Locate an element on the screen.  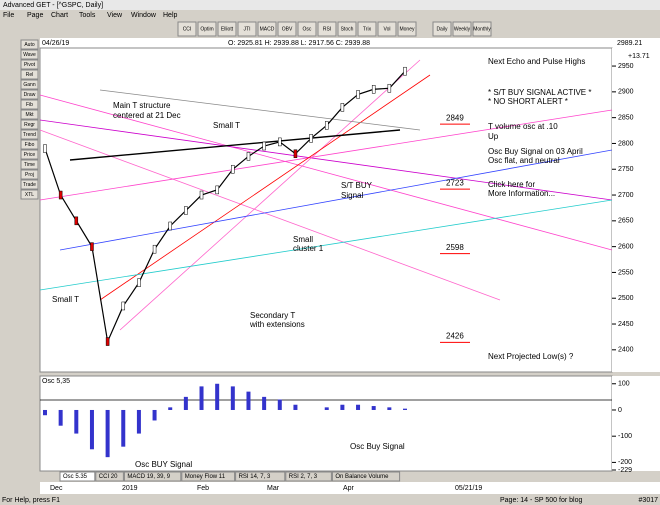
toolbar-label: Elliott is located at coordinates (227, 29).